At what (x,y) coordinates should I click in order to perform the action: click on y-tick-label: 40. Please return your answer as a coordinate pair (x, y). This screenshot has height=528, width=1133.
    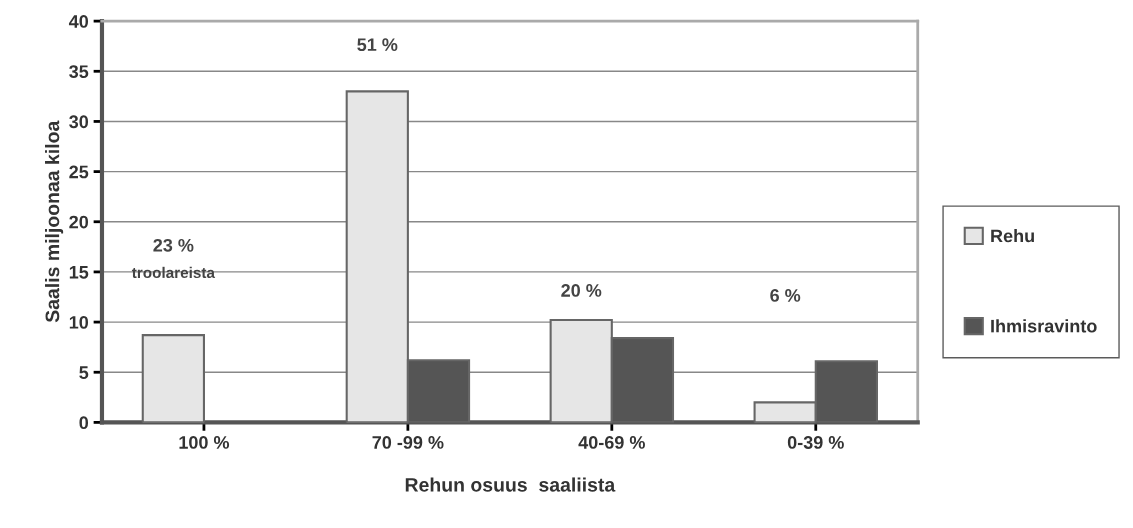
    Looking at the image, I should click on (78, 21).